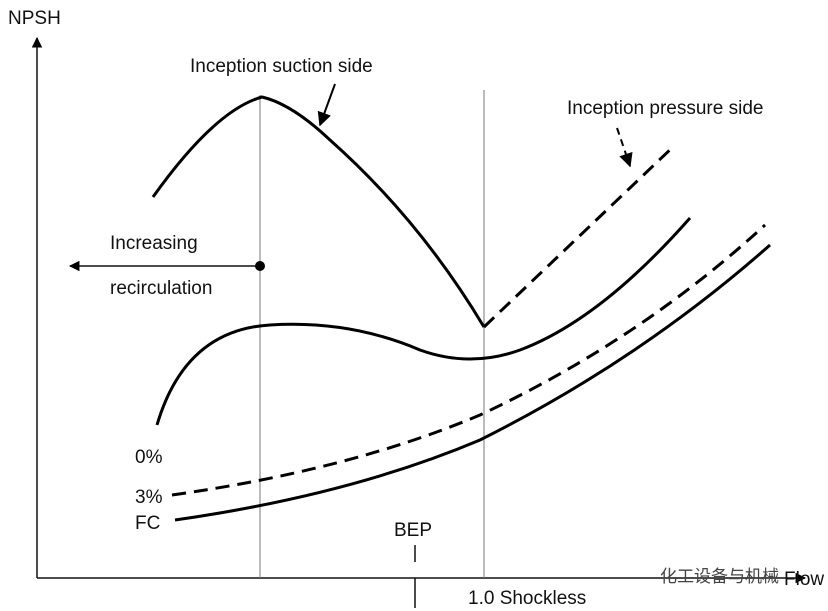 Image resolution: width=828 pixels, height=611 pixels. What do you see at coordinates (326, 105) in the screenshot?
I see `suction-pointer` at bounding box center [326, 105].